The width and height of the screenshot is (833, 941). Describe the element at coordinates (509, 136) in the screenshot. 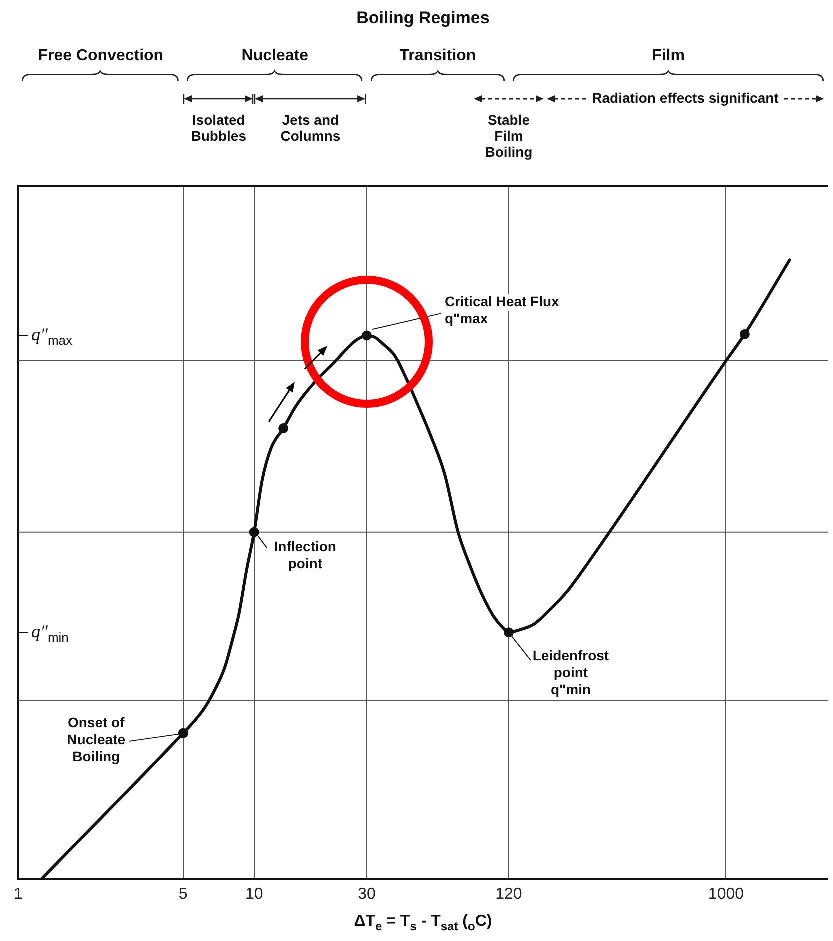

I see `text: Stable Film Boiling` at that location.